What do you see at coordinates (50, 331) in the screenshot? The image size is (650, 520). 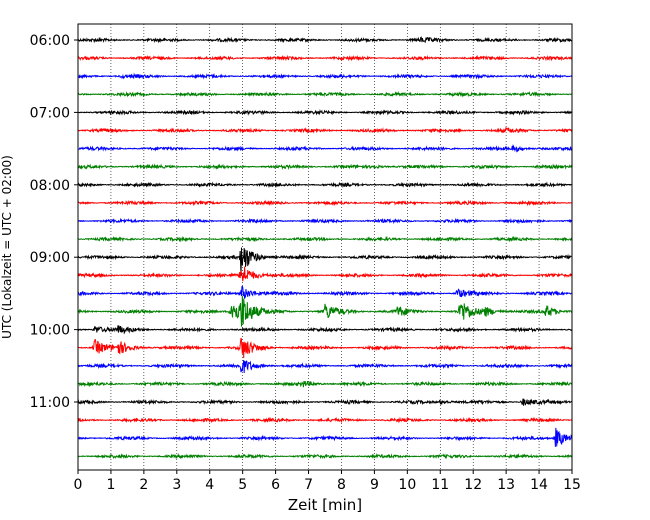 I see `y-tick-label: 10:00` at bounding box center [50, 331].